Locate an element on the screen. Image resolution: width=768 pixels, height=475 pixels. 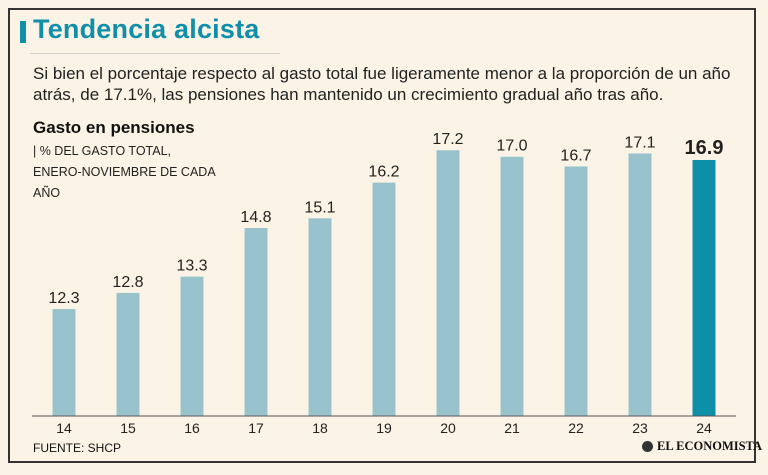
data-label-16: 13.3 is located at coordinates (191, 266).